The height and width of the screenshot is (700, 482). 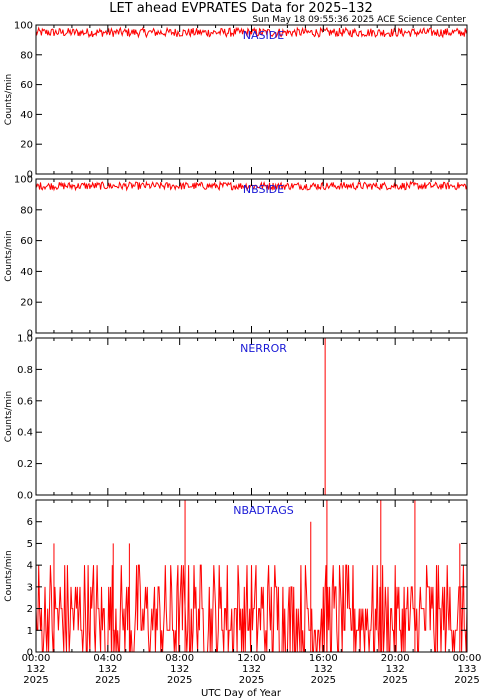 I want to click on x-tick-label-doy: 133, so click(x=466, y=669).